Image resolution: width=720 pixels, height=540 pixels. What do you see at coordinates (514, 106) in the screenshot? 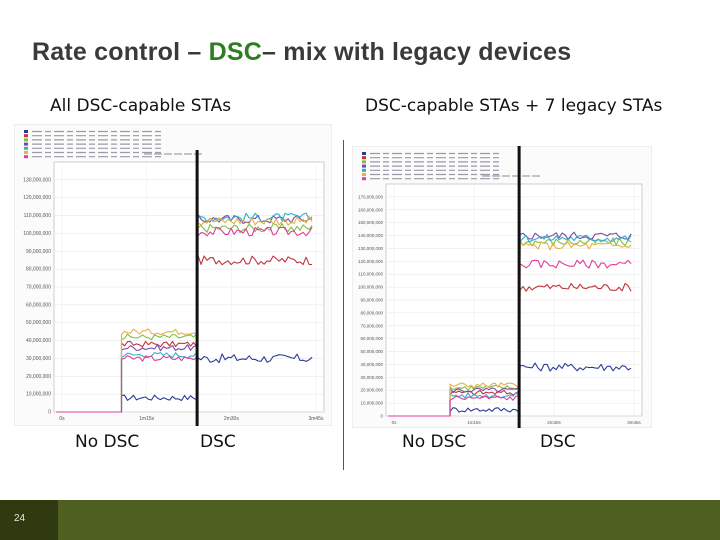
I see `right-panel-heading: DSC-capable STAs + 7 legacy STAs` at bounding box center [514, 106].